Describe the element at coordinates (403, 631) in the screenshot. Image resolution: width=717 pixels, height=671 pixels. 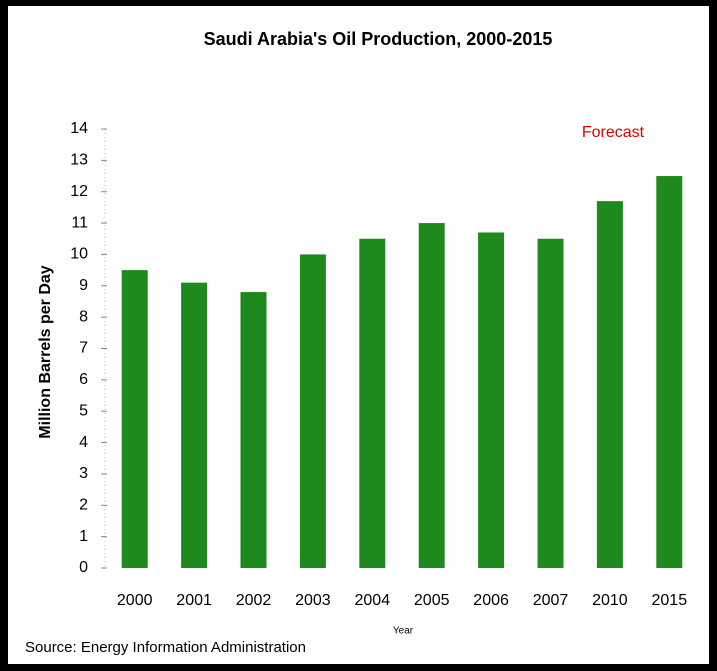
I see `x-axis-label: Year` at that location.